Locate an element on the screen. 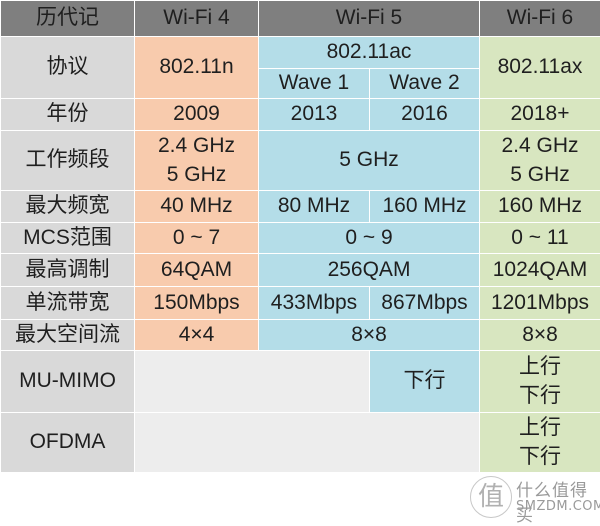 Image resolution: width=600 pixels, height=526 pixels. label-mu-mimo: MU-MIMO is located at coordinates (68, 382).